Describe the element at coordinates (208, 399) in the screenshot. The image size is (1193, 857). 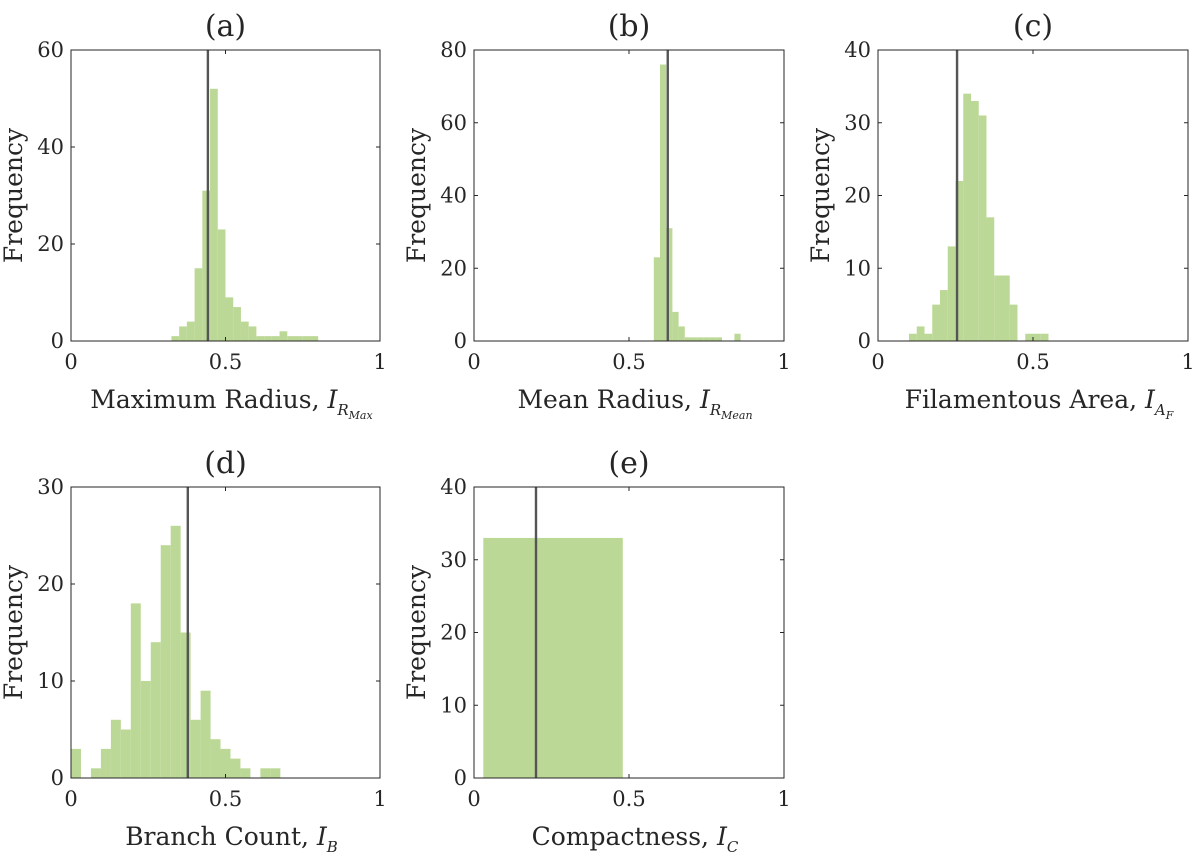
I see `x-axis-label-text: Maximum Radius,` at that location.